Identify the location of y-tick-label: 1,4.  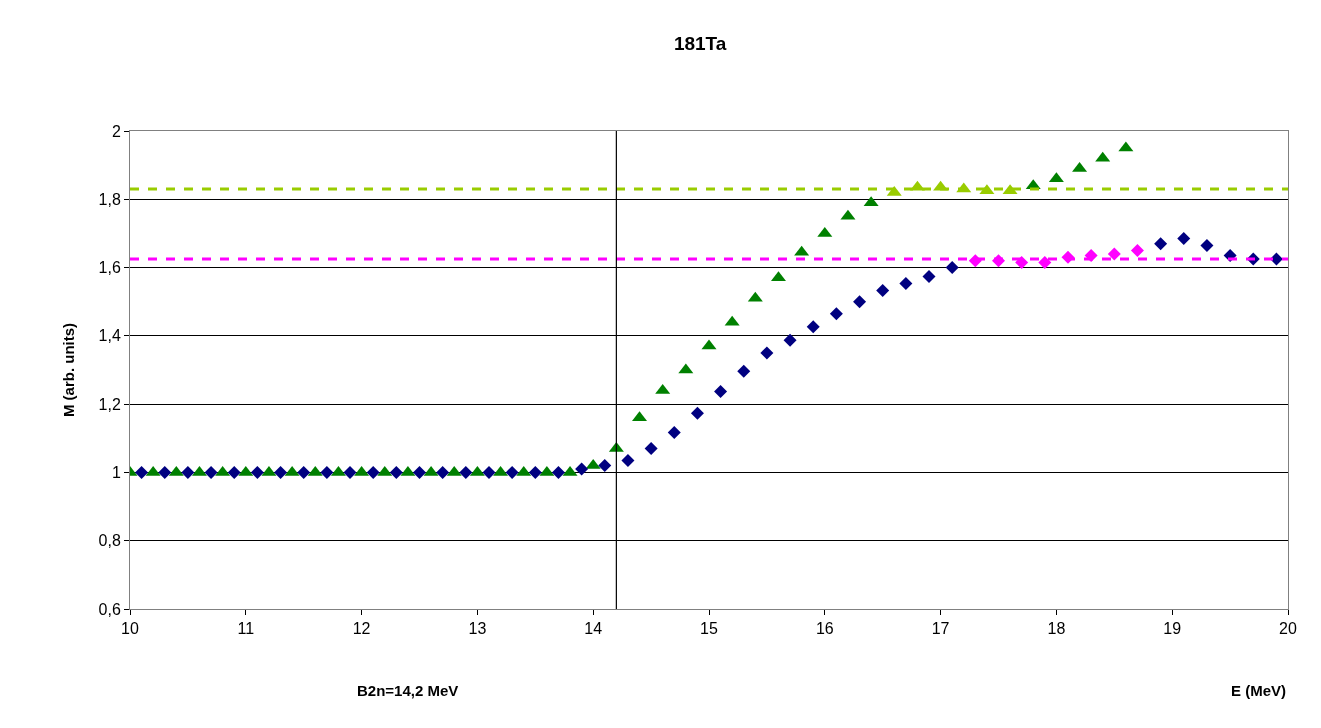
(109, 336).